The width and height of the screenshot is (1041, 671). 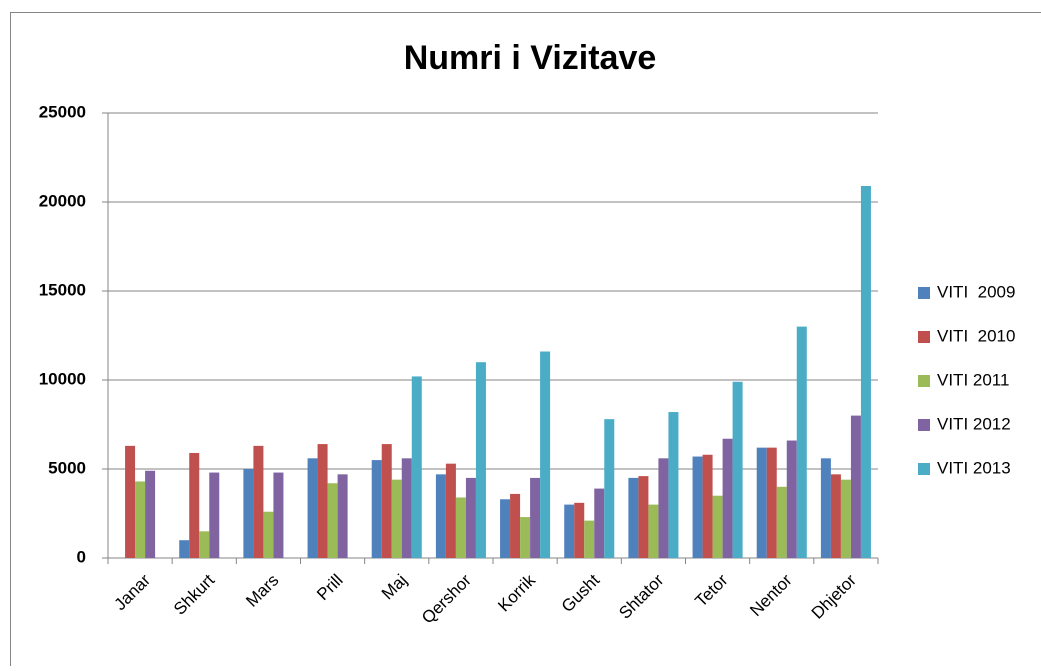 I want to click on legend-label: VITI 2009, so click(x=976, y=291).